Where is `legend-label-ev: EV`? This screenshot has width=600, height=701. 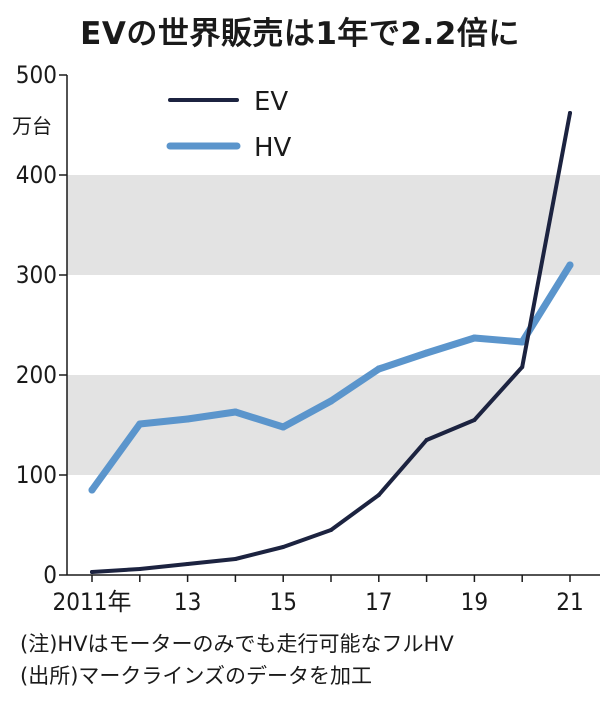
legend-label-ev: EV is located at coordinates (271, 102).